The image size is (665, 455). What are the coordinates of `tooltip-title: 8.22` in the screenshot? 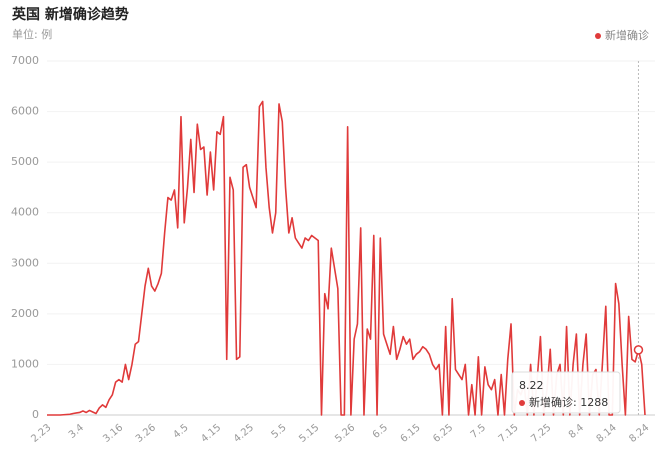 It's located at (531, 385).